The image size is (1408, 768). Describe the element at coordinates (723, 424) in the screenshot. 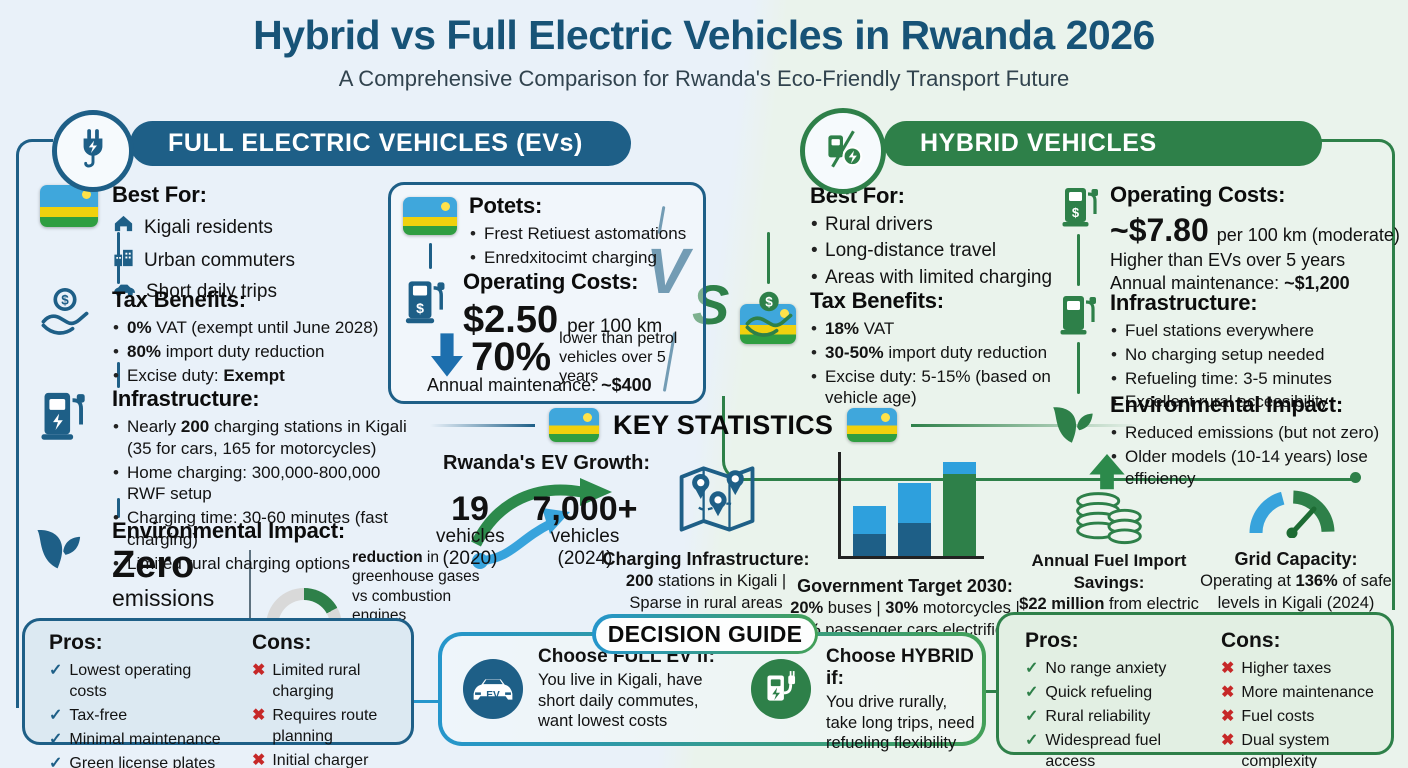

I see `key-statistics-title: KEY STATISTICS` at that location.